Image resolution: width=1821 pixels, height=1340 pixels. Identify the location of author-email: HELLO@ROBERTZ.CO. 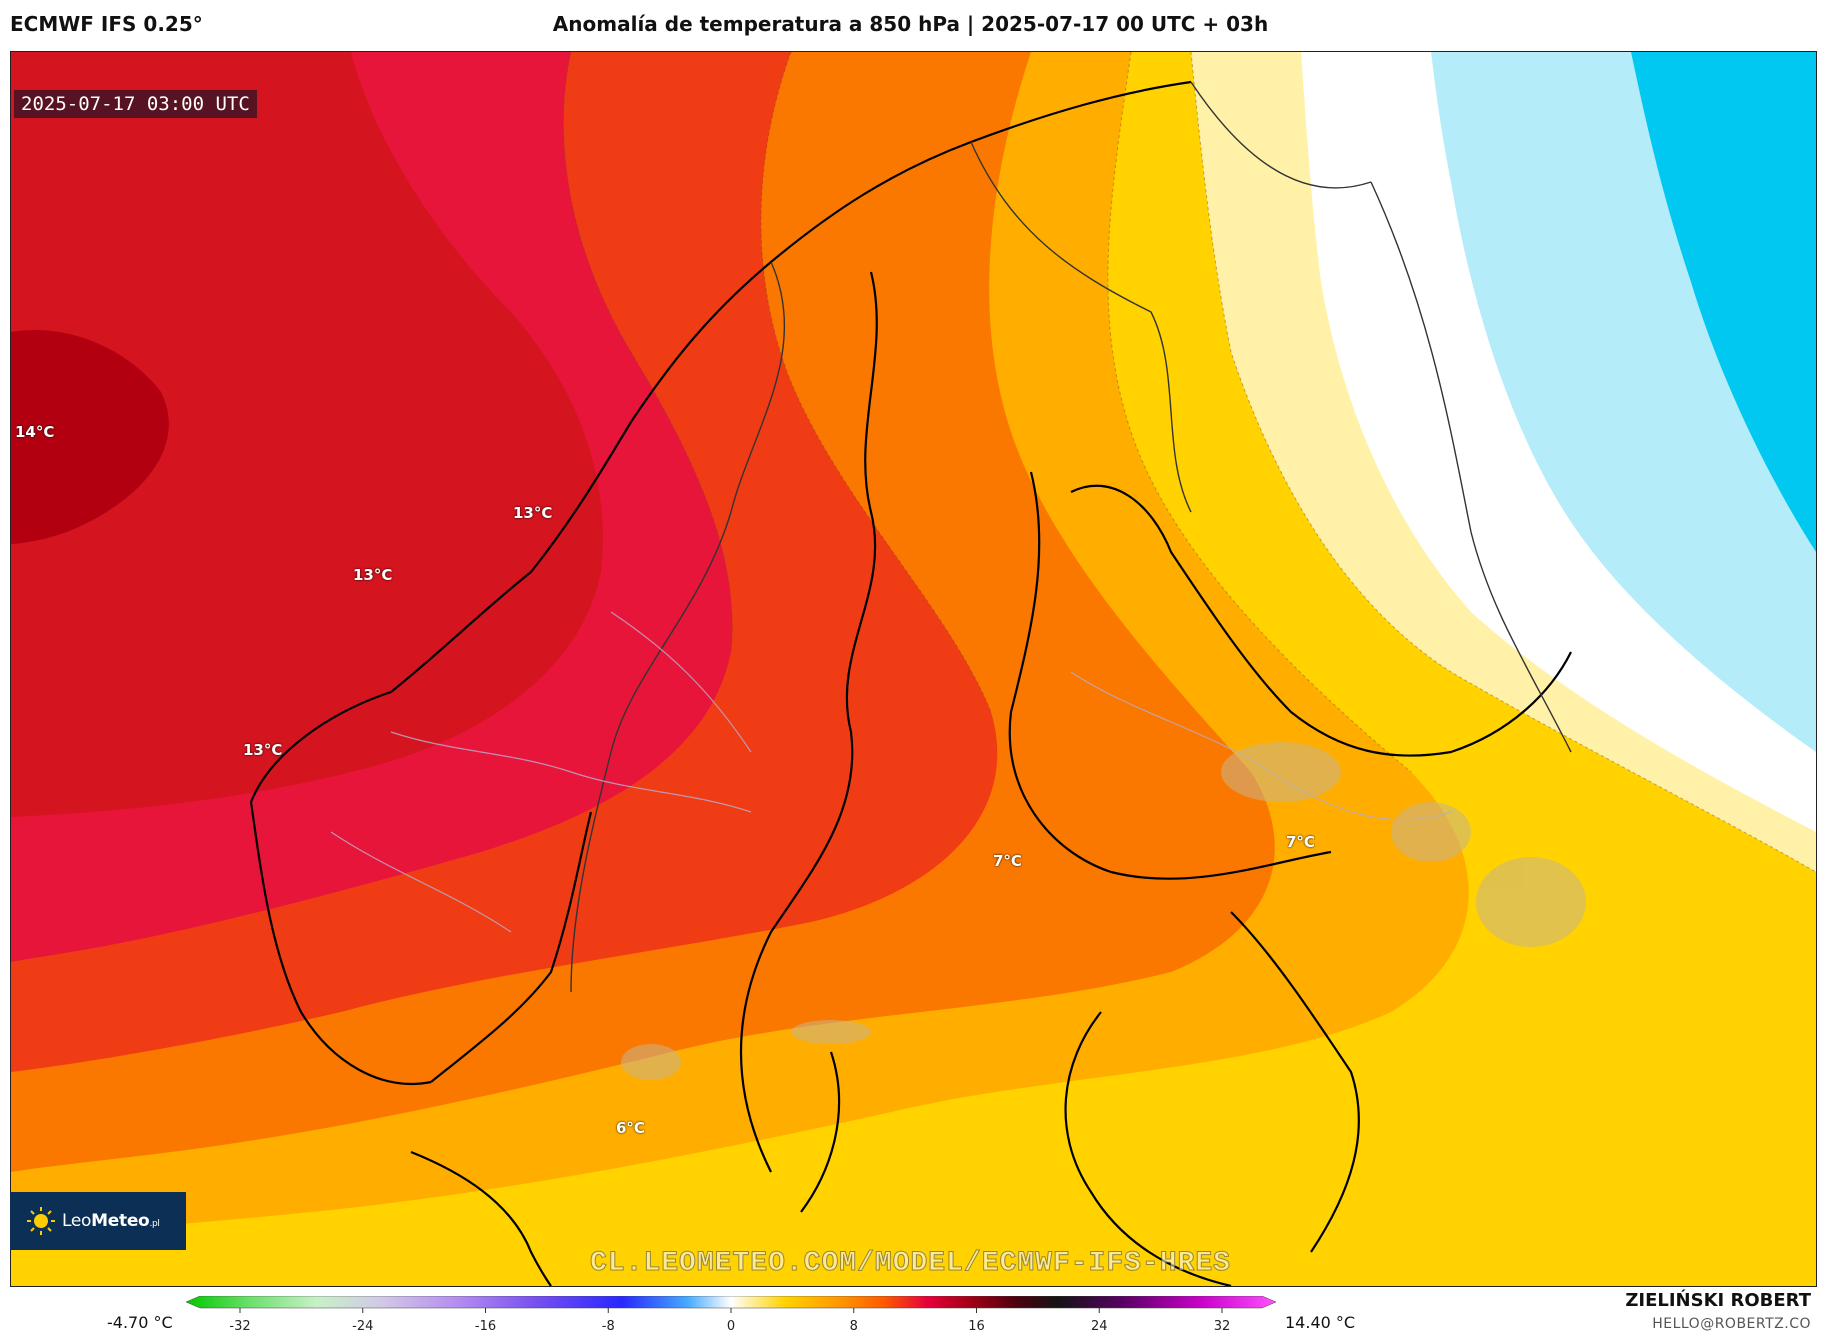
(1731, 1324).